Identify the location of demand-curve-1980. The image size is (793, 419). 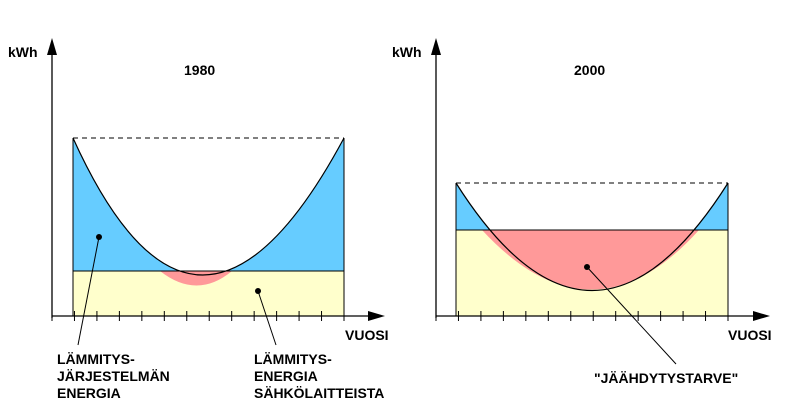
(208, 206).